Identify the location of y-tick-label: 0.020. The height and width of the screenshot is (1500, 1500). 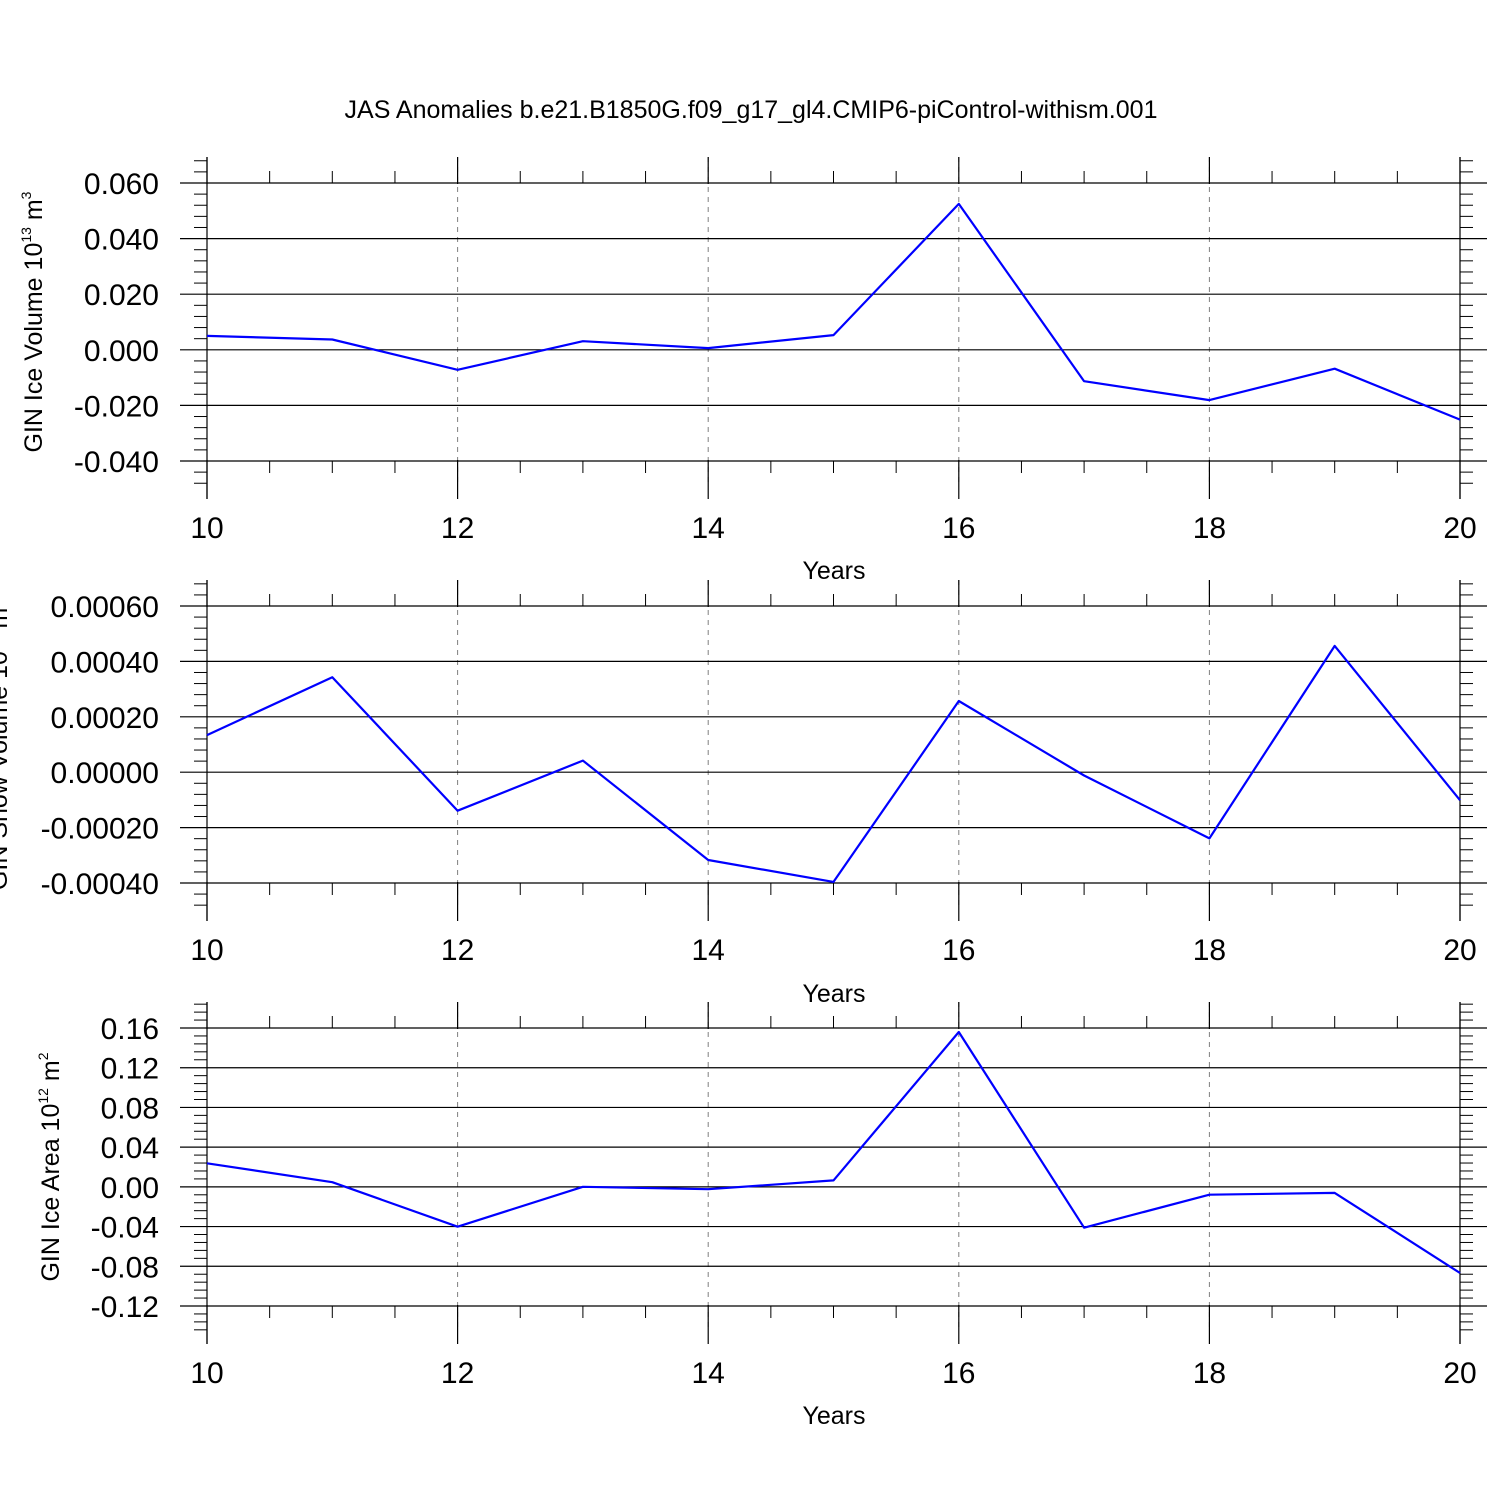
(121, 295).